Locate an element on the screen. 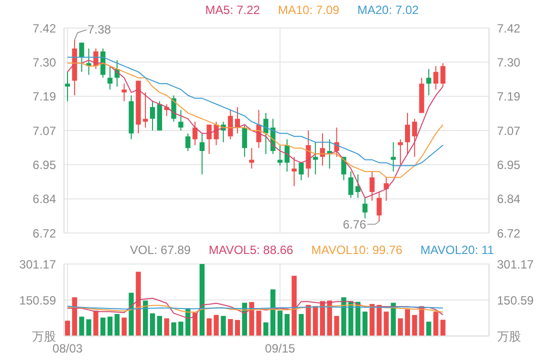  y-tick-label: 6.84 is located at coordinates (44, 199).